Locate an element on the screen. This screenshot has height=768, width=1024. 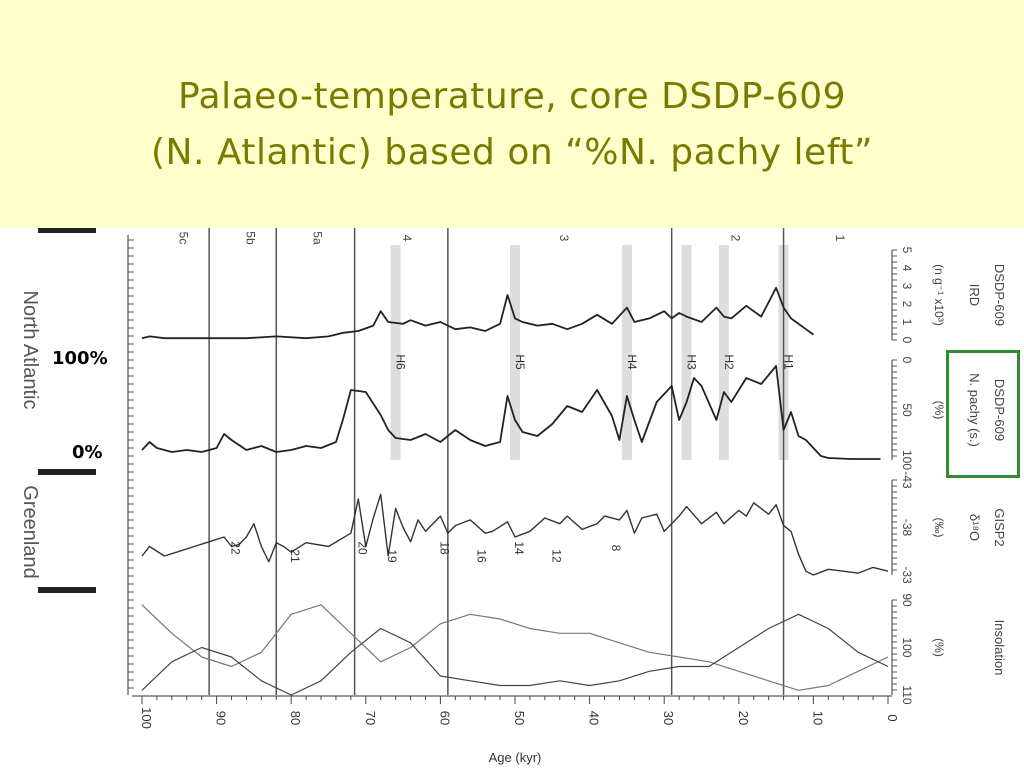
panel-unit-1: (%) is located at coordinates (939, 410).